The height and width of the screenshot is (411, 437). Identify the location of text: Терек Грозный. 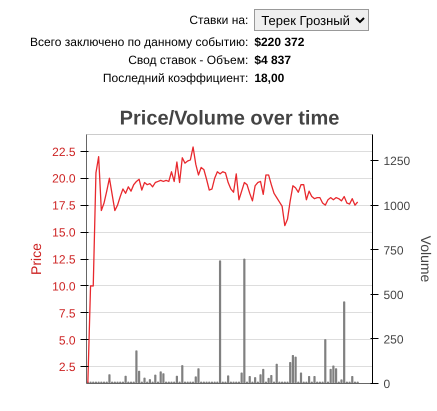
(312, 20).